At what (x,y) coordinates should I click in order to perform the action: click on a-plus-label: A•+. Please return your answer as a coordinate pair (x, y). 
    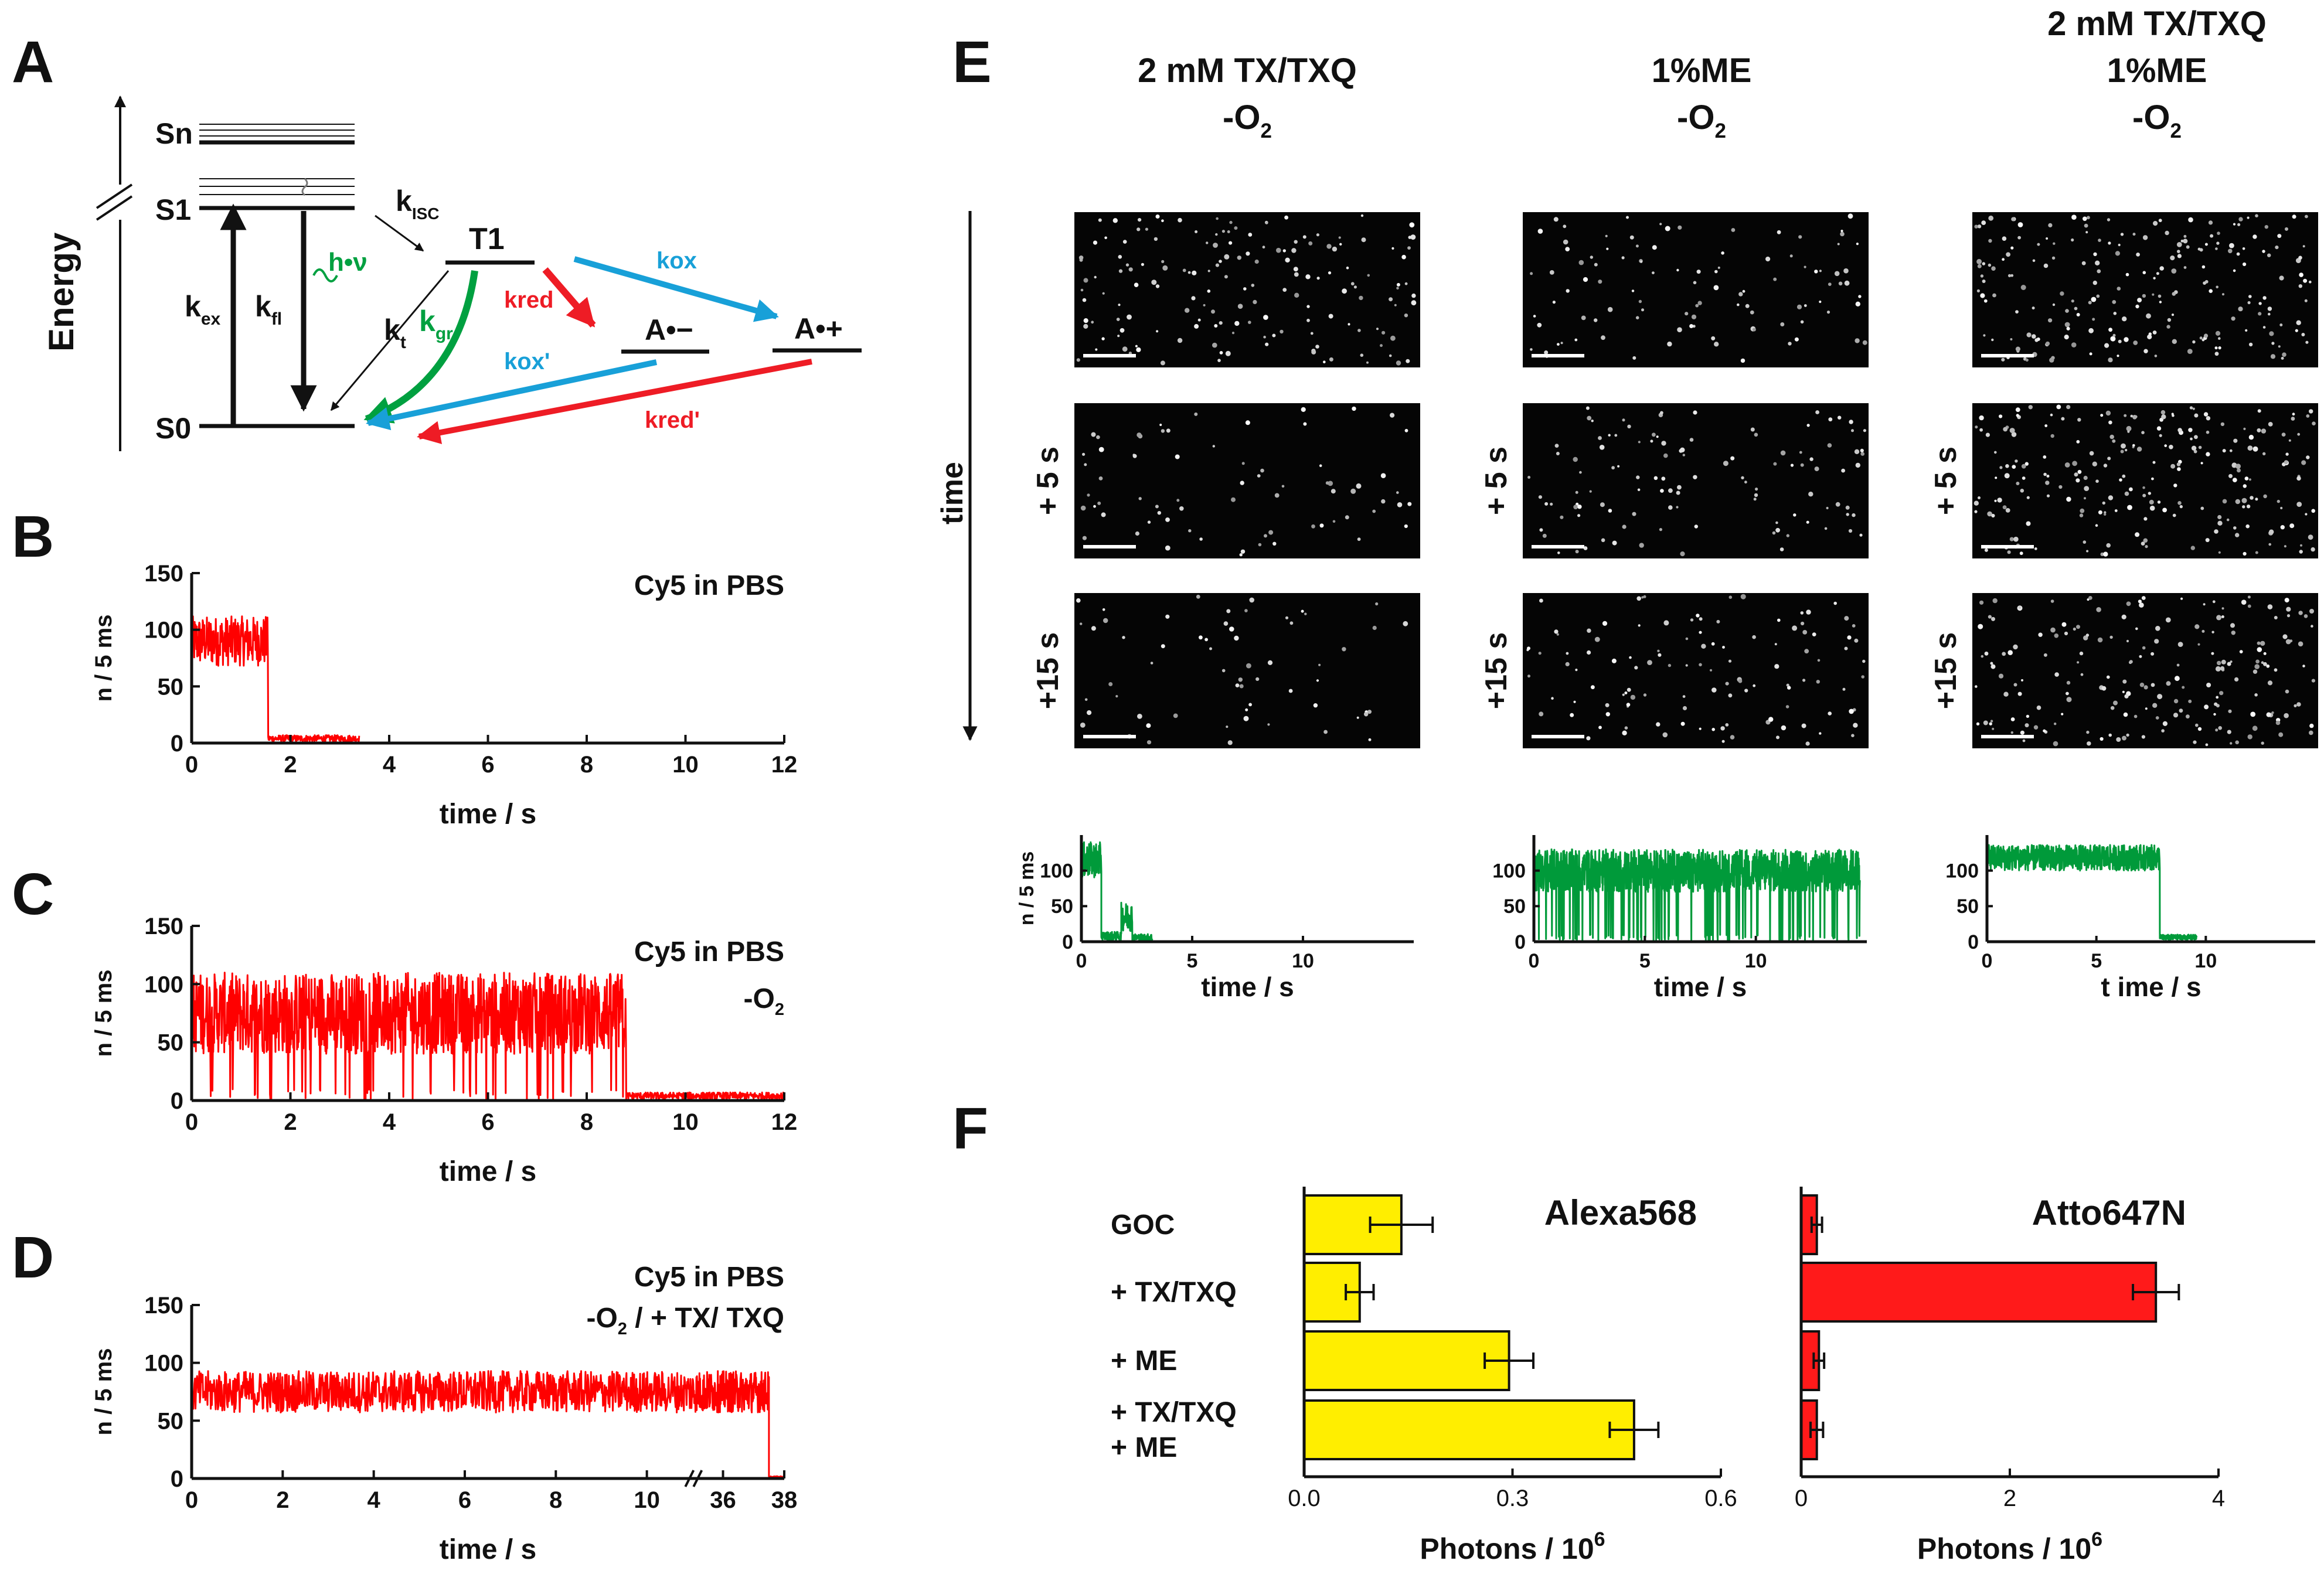
    Looking at the image, I should click on (819, 328).